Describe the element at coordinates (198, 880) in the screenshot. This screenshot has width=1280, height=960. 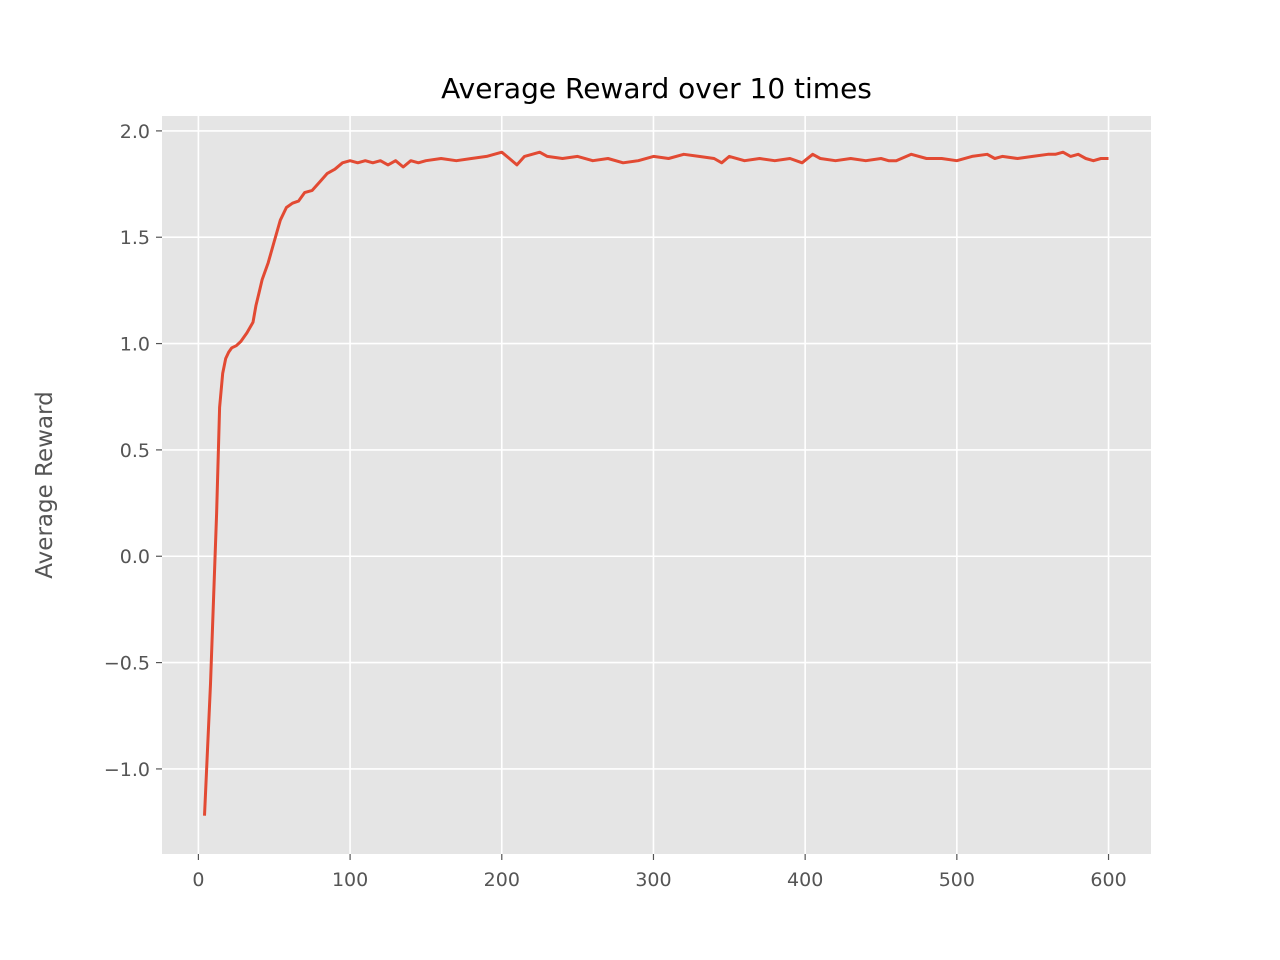
I see `x-tick-label: 0` at that location.